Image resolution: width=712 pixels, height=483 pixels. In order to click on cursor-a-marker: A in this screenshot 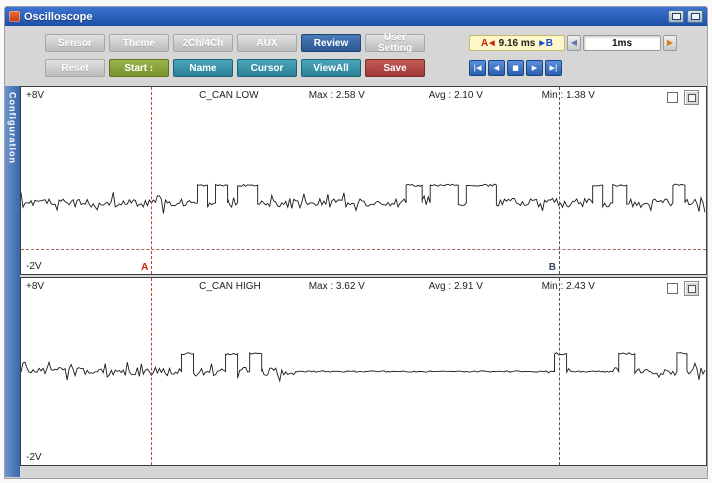, I will do `click(145, 267)`.